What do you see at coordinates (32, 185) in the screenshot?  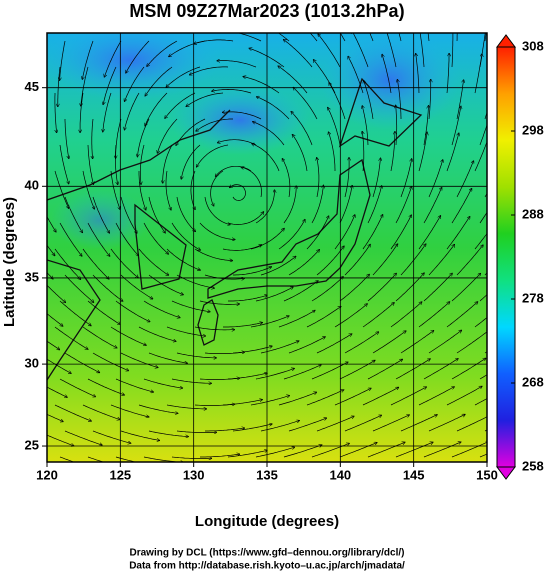 I see `y-tick-label: 40` at bounding box center [32, 185].